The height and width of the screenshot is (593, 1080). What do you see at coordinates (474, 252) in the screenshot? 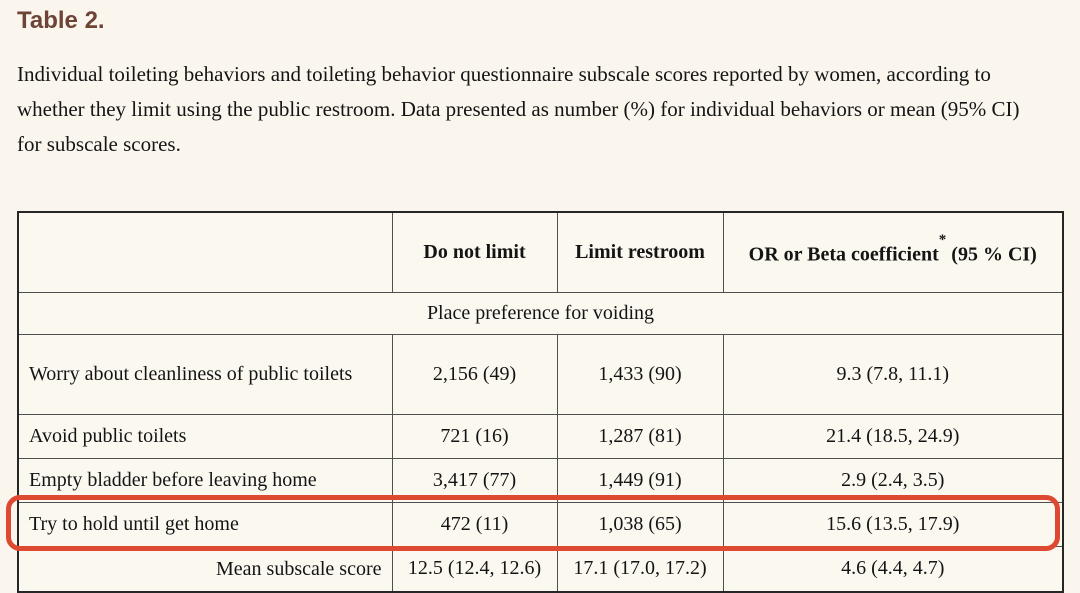
I see `column-header-do-not-limit: Do not limit` at bounding box center [474, 252].